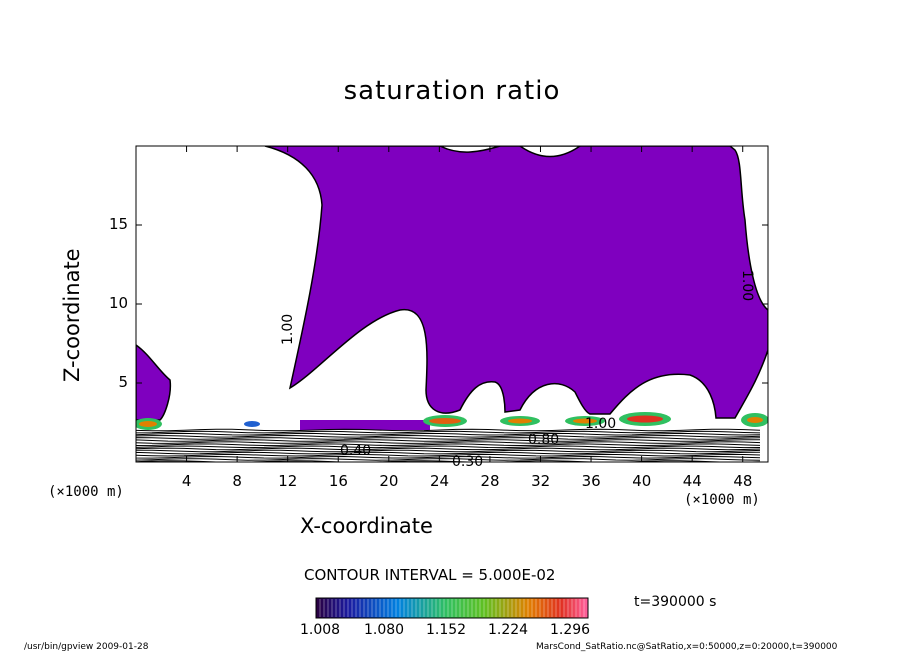  What do you see at coordinates (288, 481) in the screenshot?
I see `x-tick-label: 12` at bounding box center [288, 481].